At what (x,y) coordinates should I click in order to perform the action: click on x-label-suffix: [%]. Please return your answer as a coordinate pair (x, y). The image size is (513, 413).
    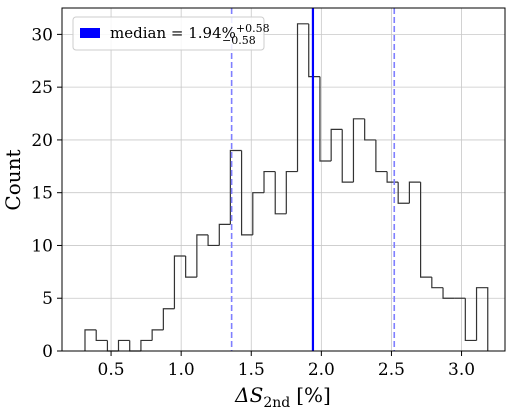
    Looking at the image, I should click on (313, 395).